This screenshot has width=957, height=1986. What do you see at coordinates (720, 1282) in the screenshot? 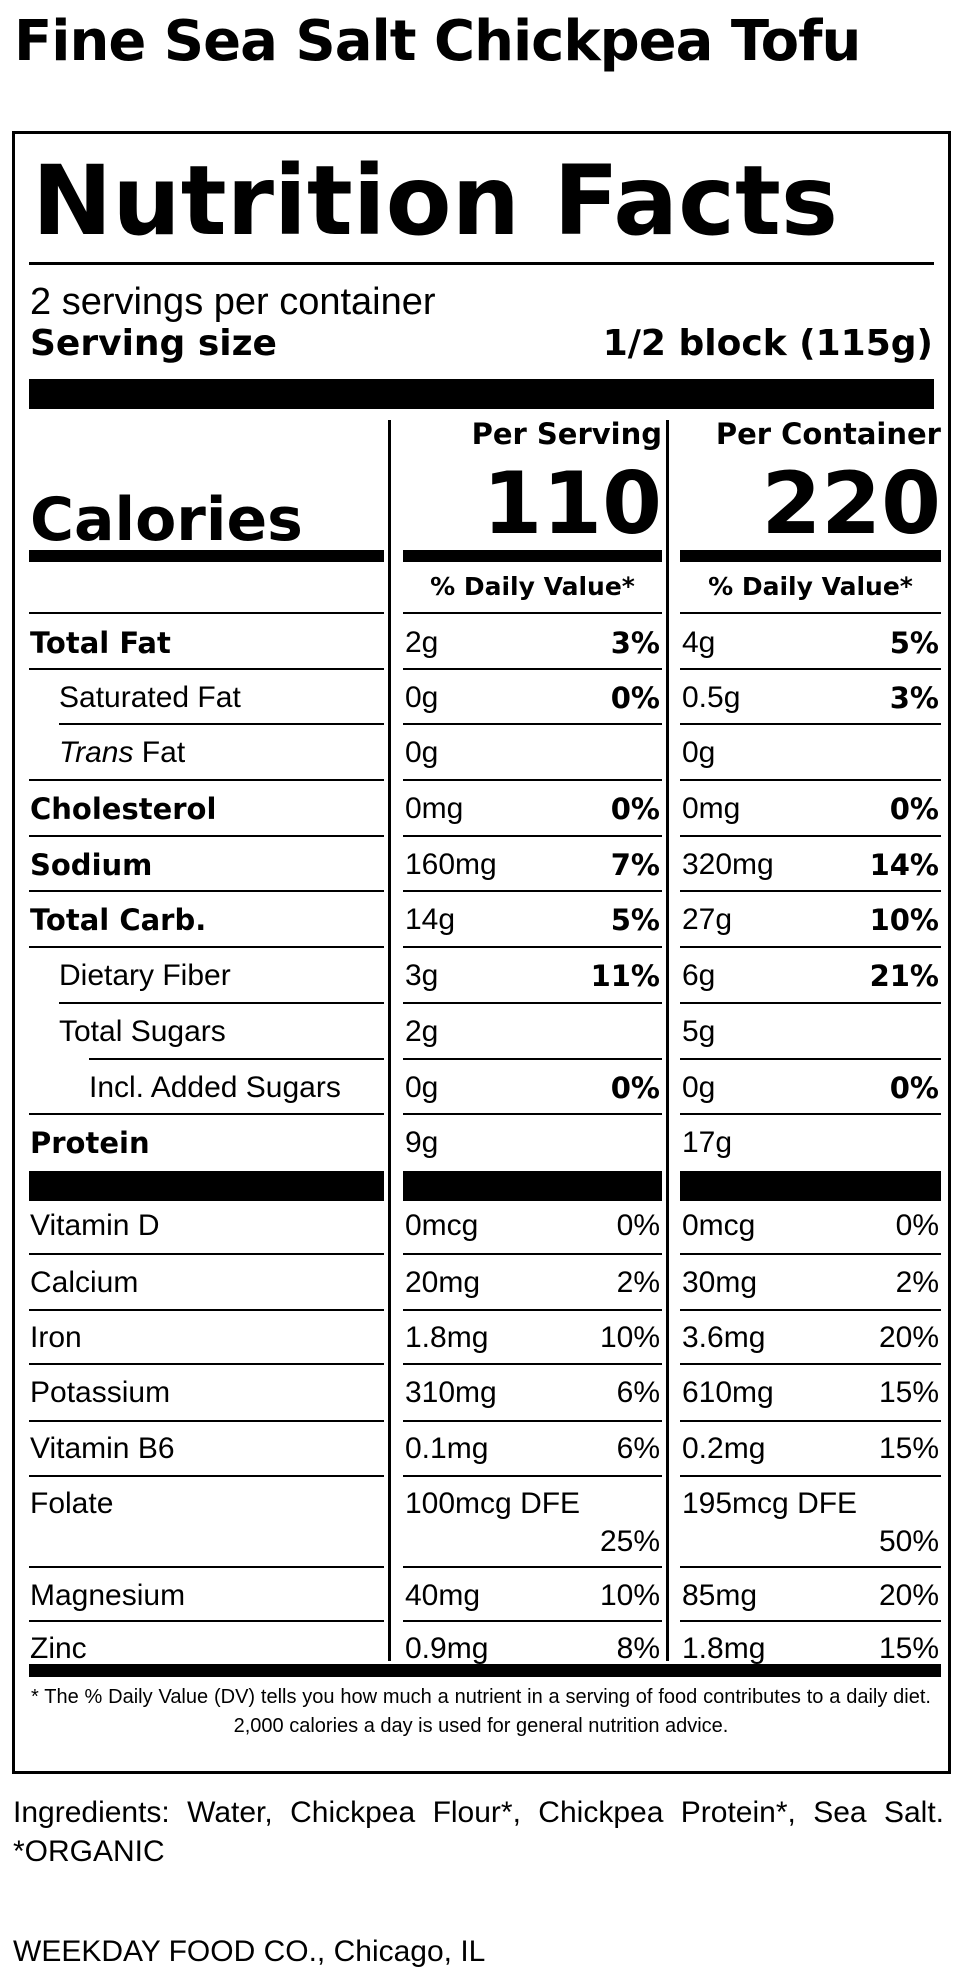
I see `container-amount: 30mg` at bounding box center [720, 1282].